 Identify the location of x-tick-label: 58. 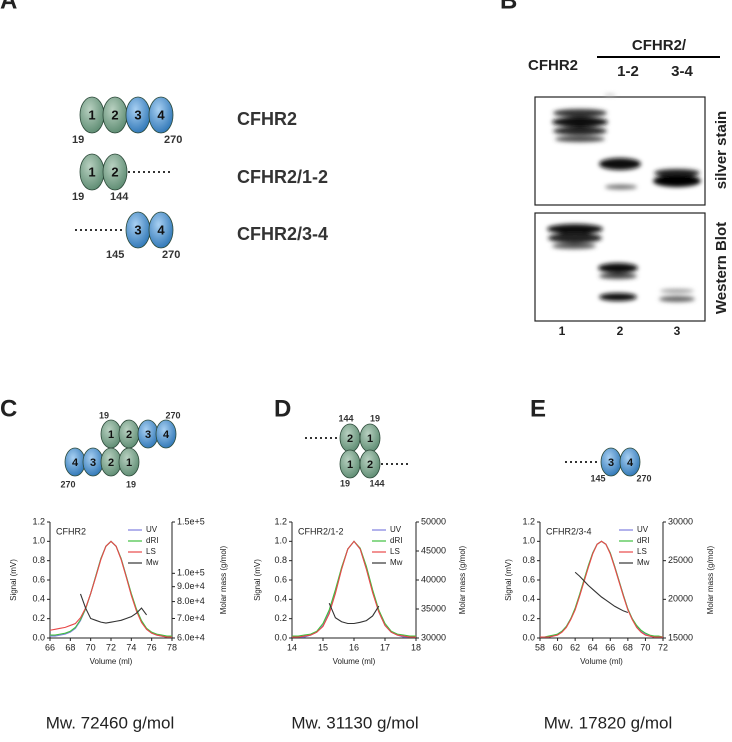
(540, 647).